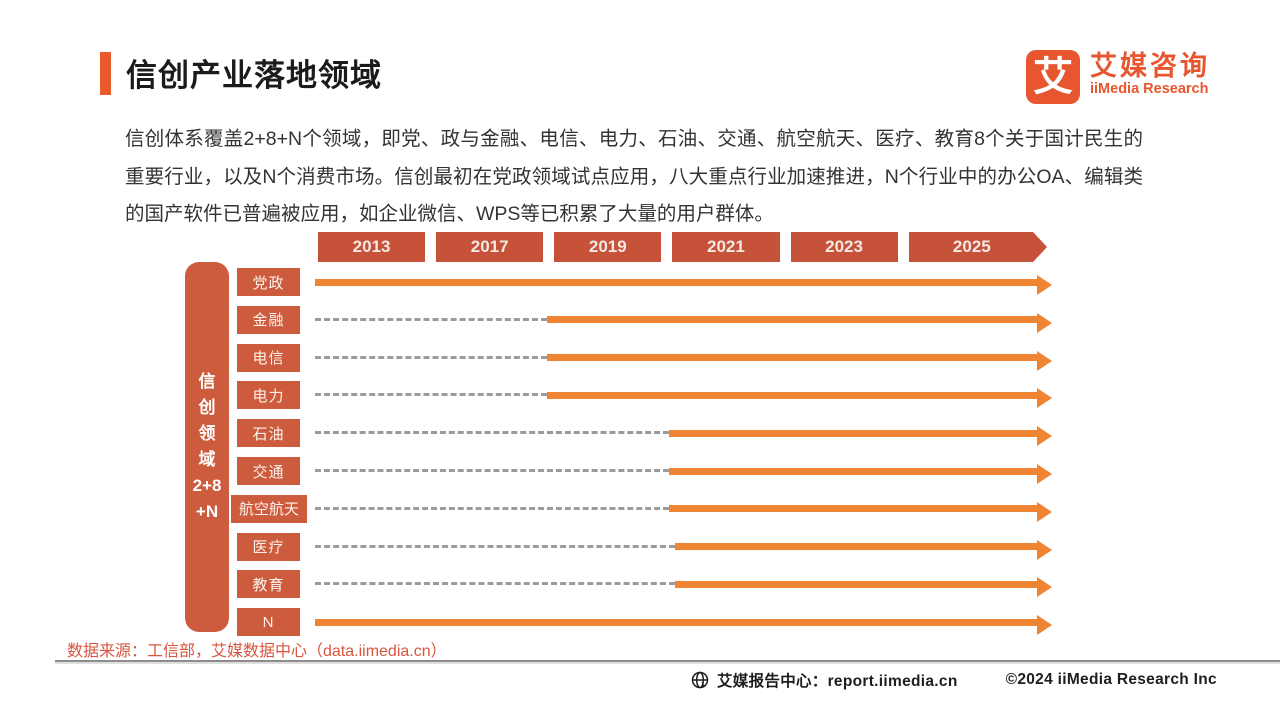 This screenshot has width=1280, height=714. I want to click on group-pill-line: 2+8, so click(207, 485).